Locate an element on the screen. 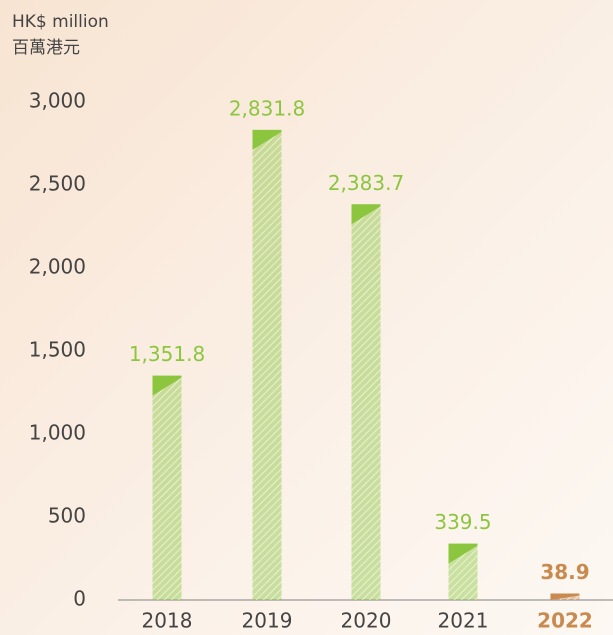  value-label: 1,351.8 is located at coordinates (167, 354).